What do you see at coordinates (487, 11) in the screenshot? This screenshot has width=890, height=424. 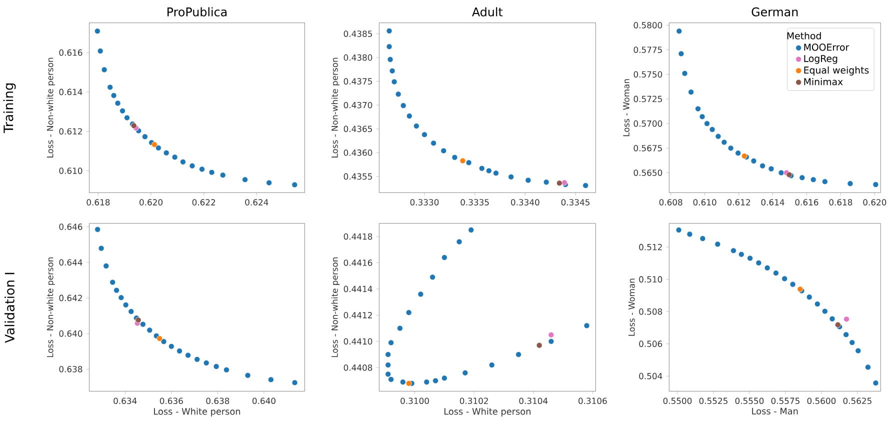 I see `chart-title: Adult` at bounding box center [487, 11].